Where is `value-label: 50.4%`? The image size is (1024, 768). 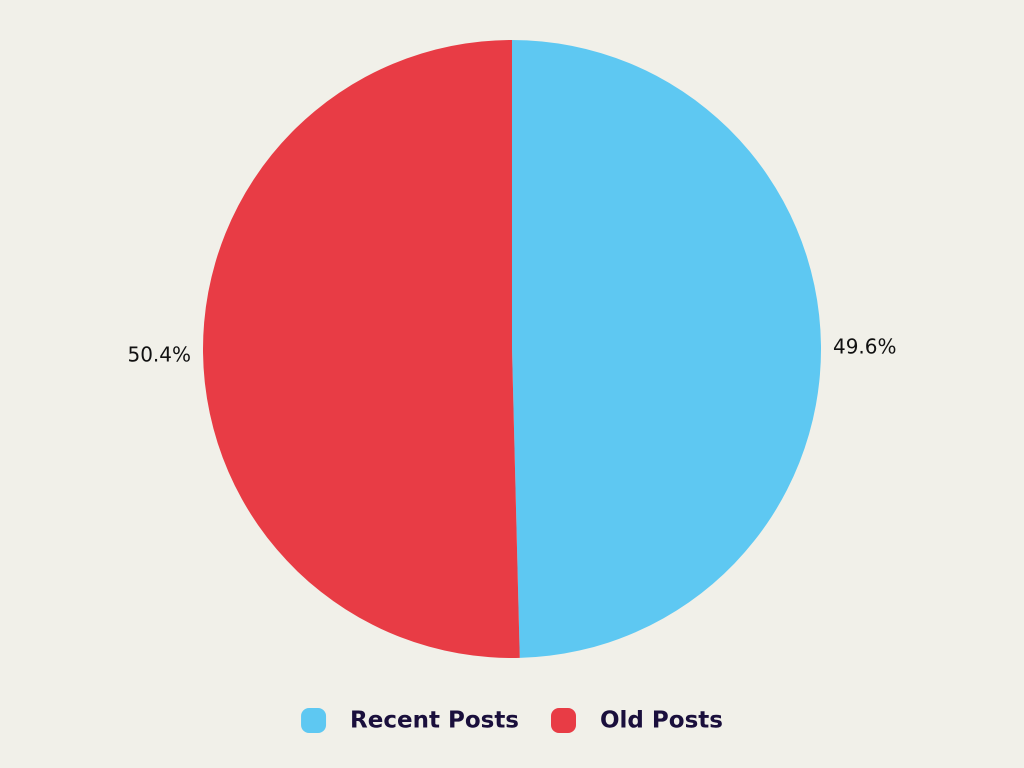 value-label: 50.4% is located at coordinates (159, 355).